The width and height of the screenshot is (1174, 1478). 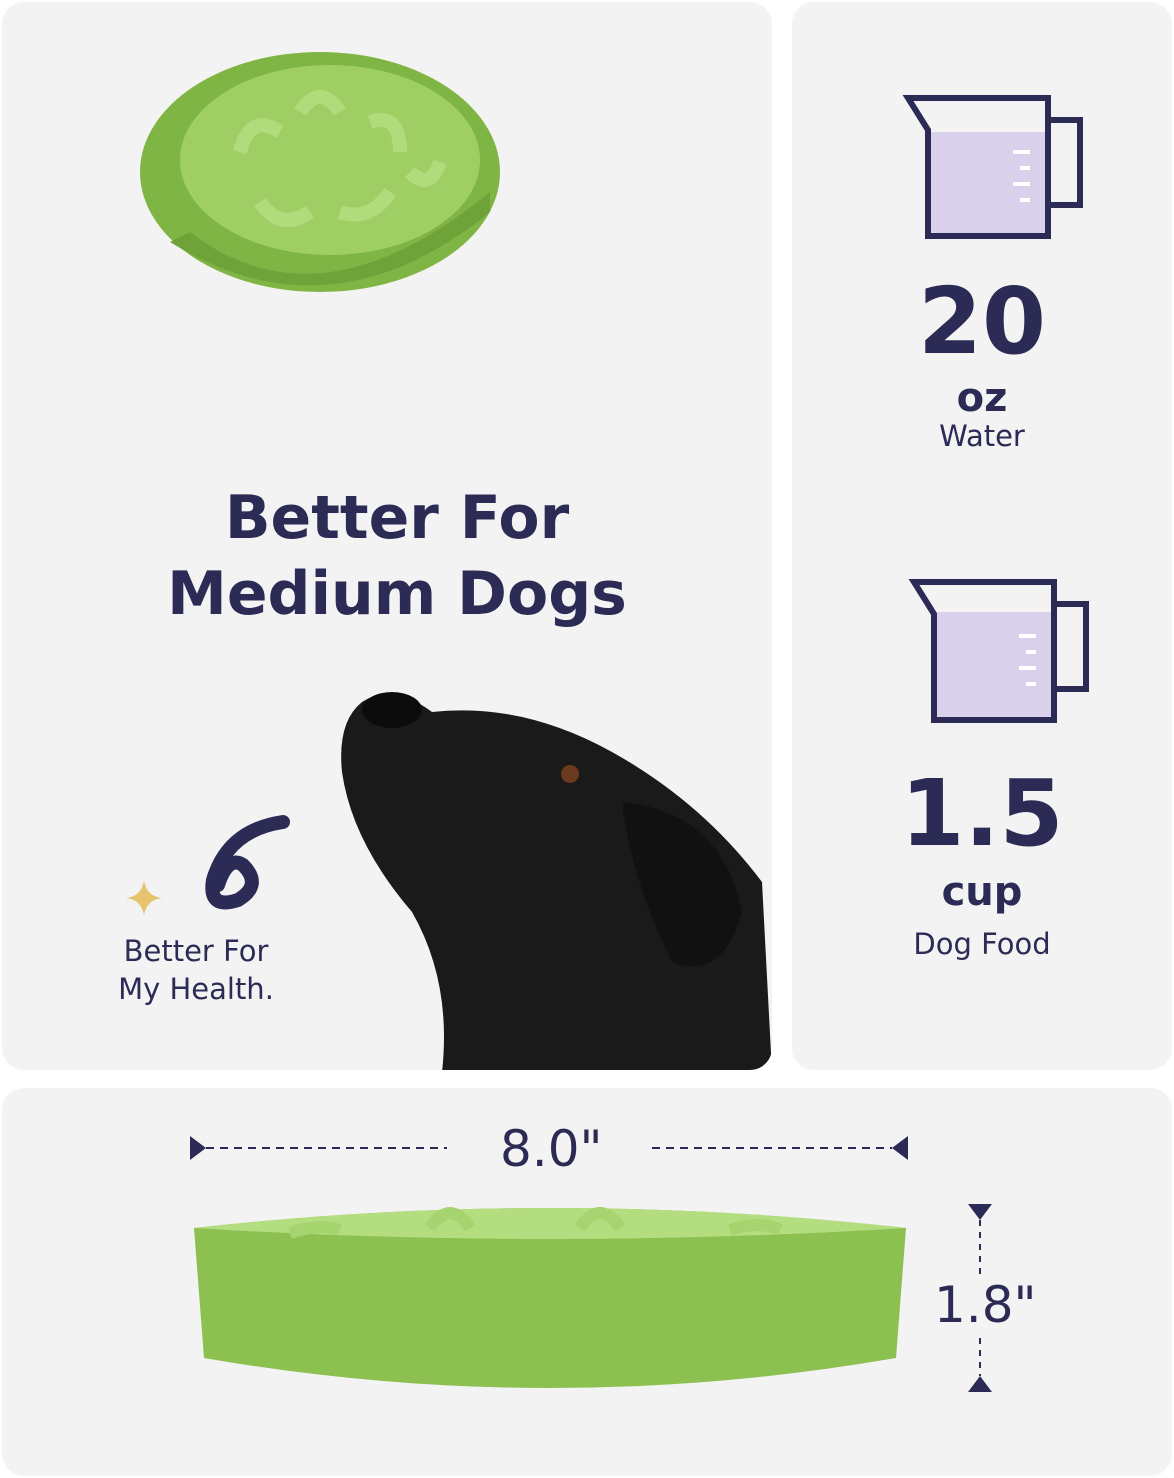 What do you see at coordinates (196, 951) in the screenshot?
I see `badge-line-1: Better For` at bounding box center [196, 951].